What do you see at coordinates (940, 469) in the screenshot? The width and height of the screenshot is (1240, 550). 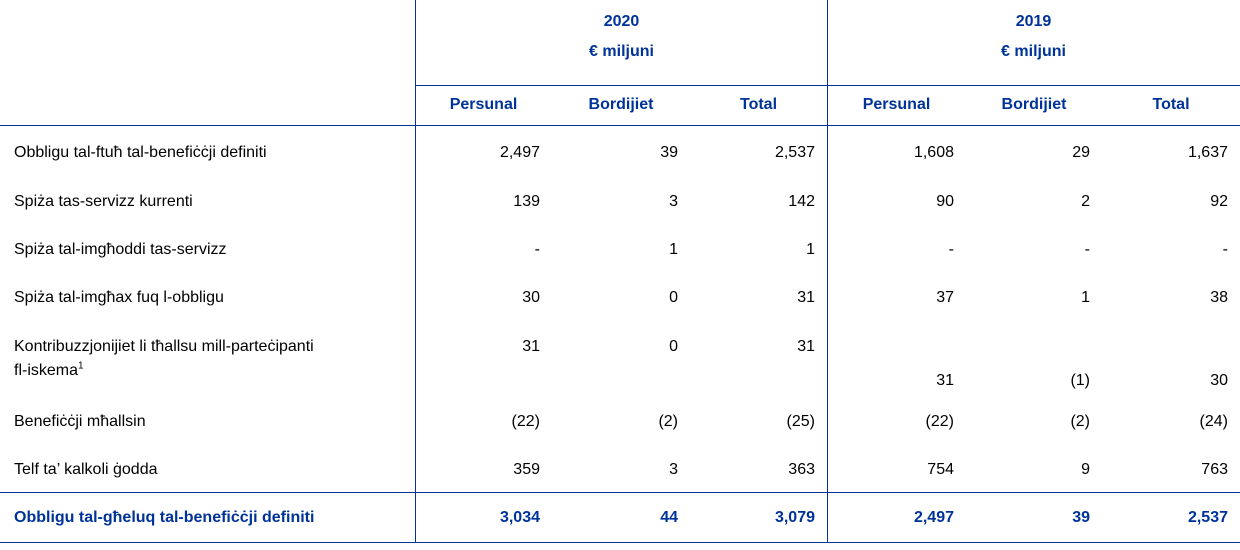 I see `cell-value: 754` at bounding box center [940, 469].